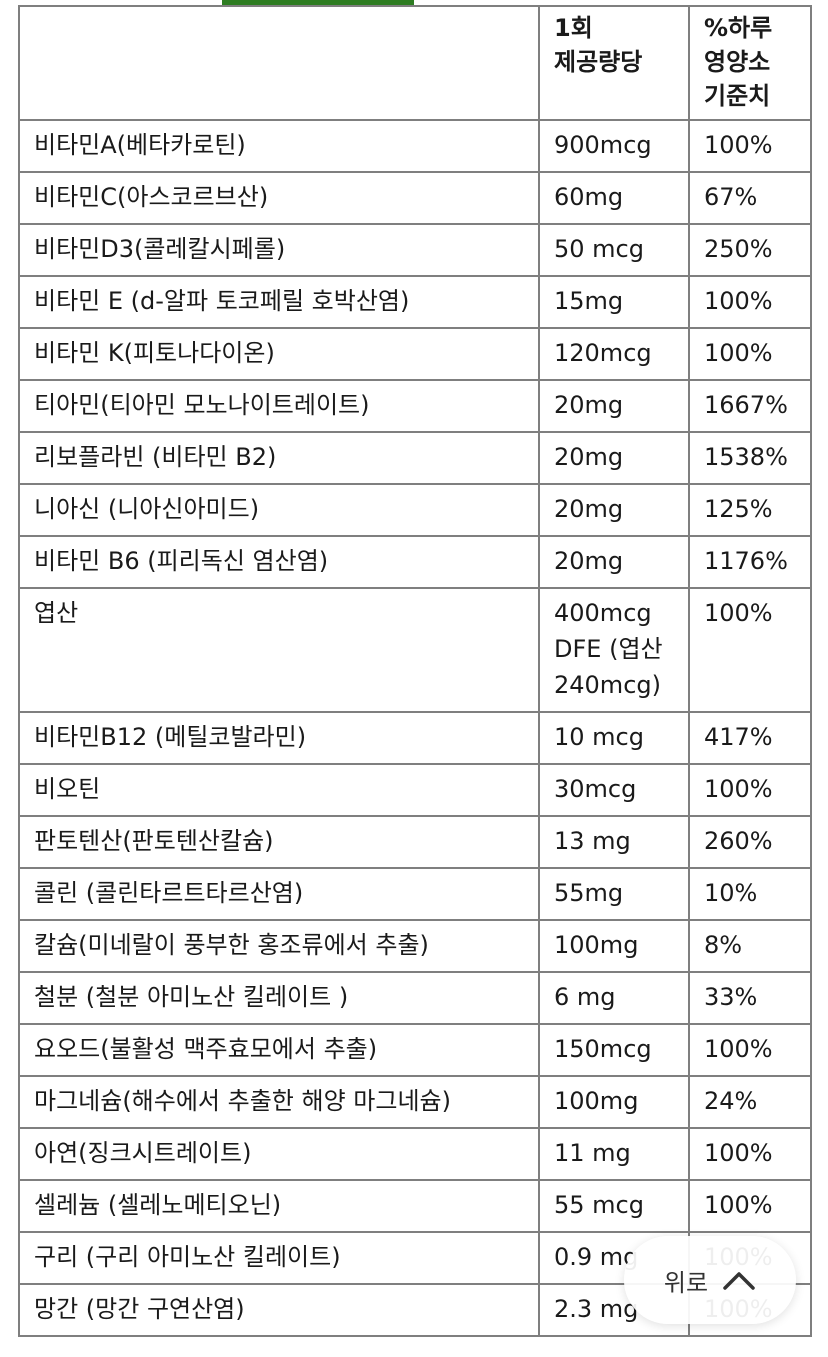 This screenshot has width=828, height=1357. What do you see at coordinates (750, 842) in the screenshot?
I see `daily-value-percent: 260%` at bounding box center [750, 842].